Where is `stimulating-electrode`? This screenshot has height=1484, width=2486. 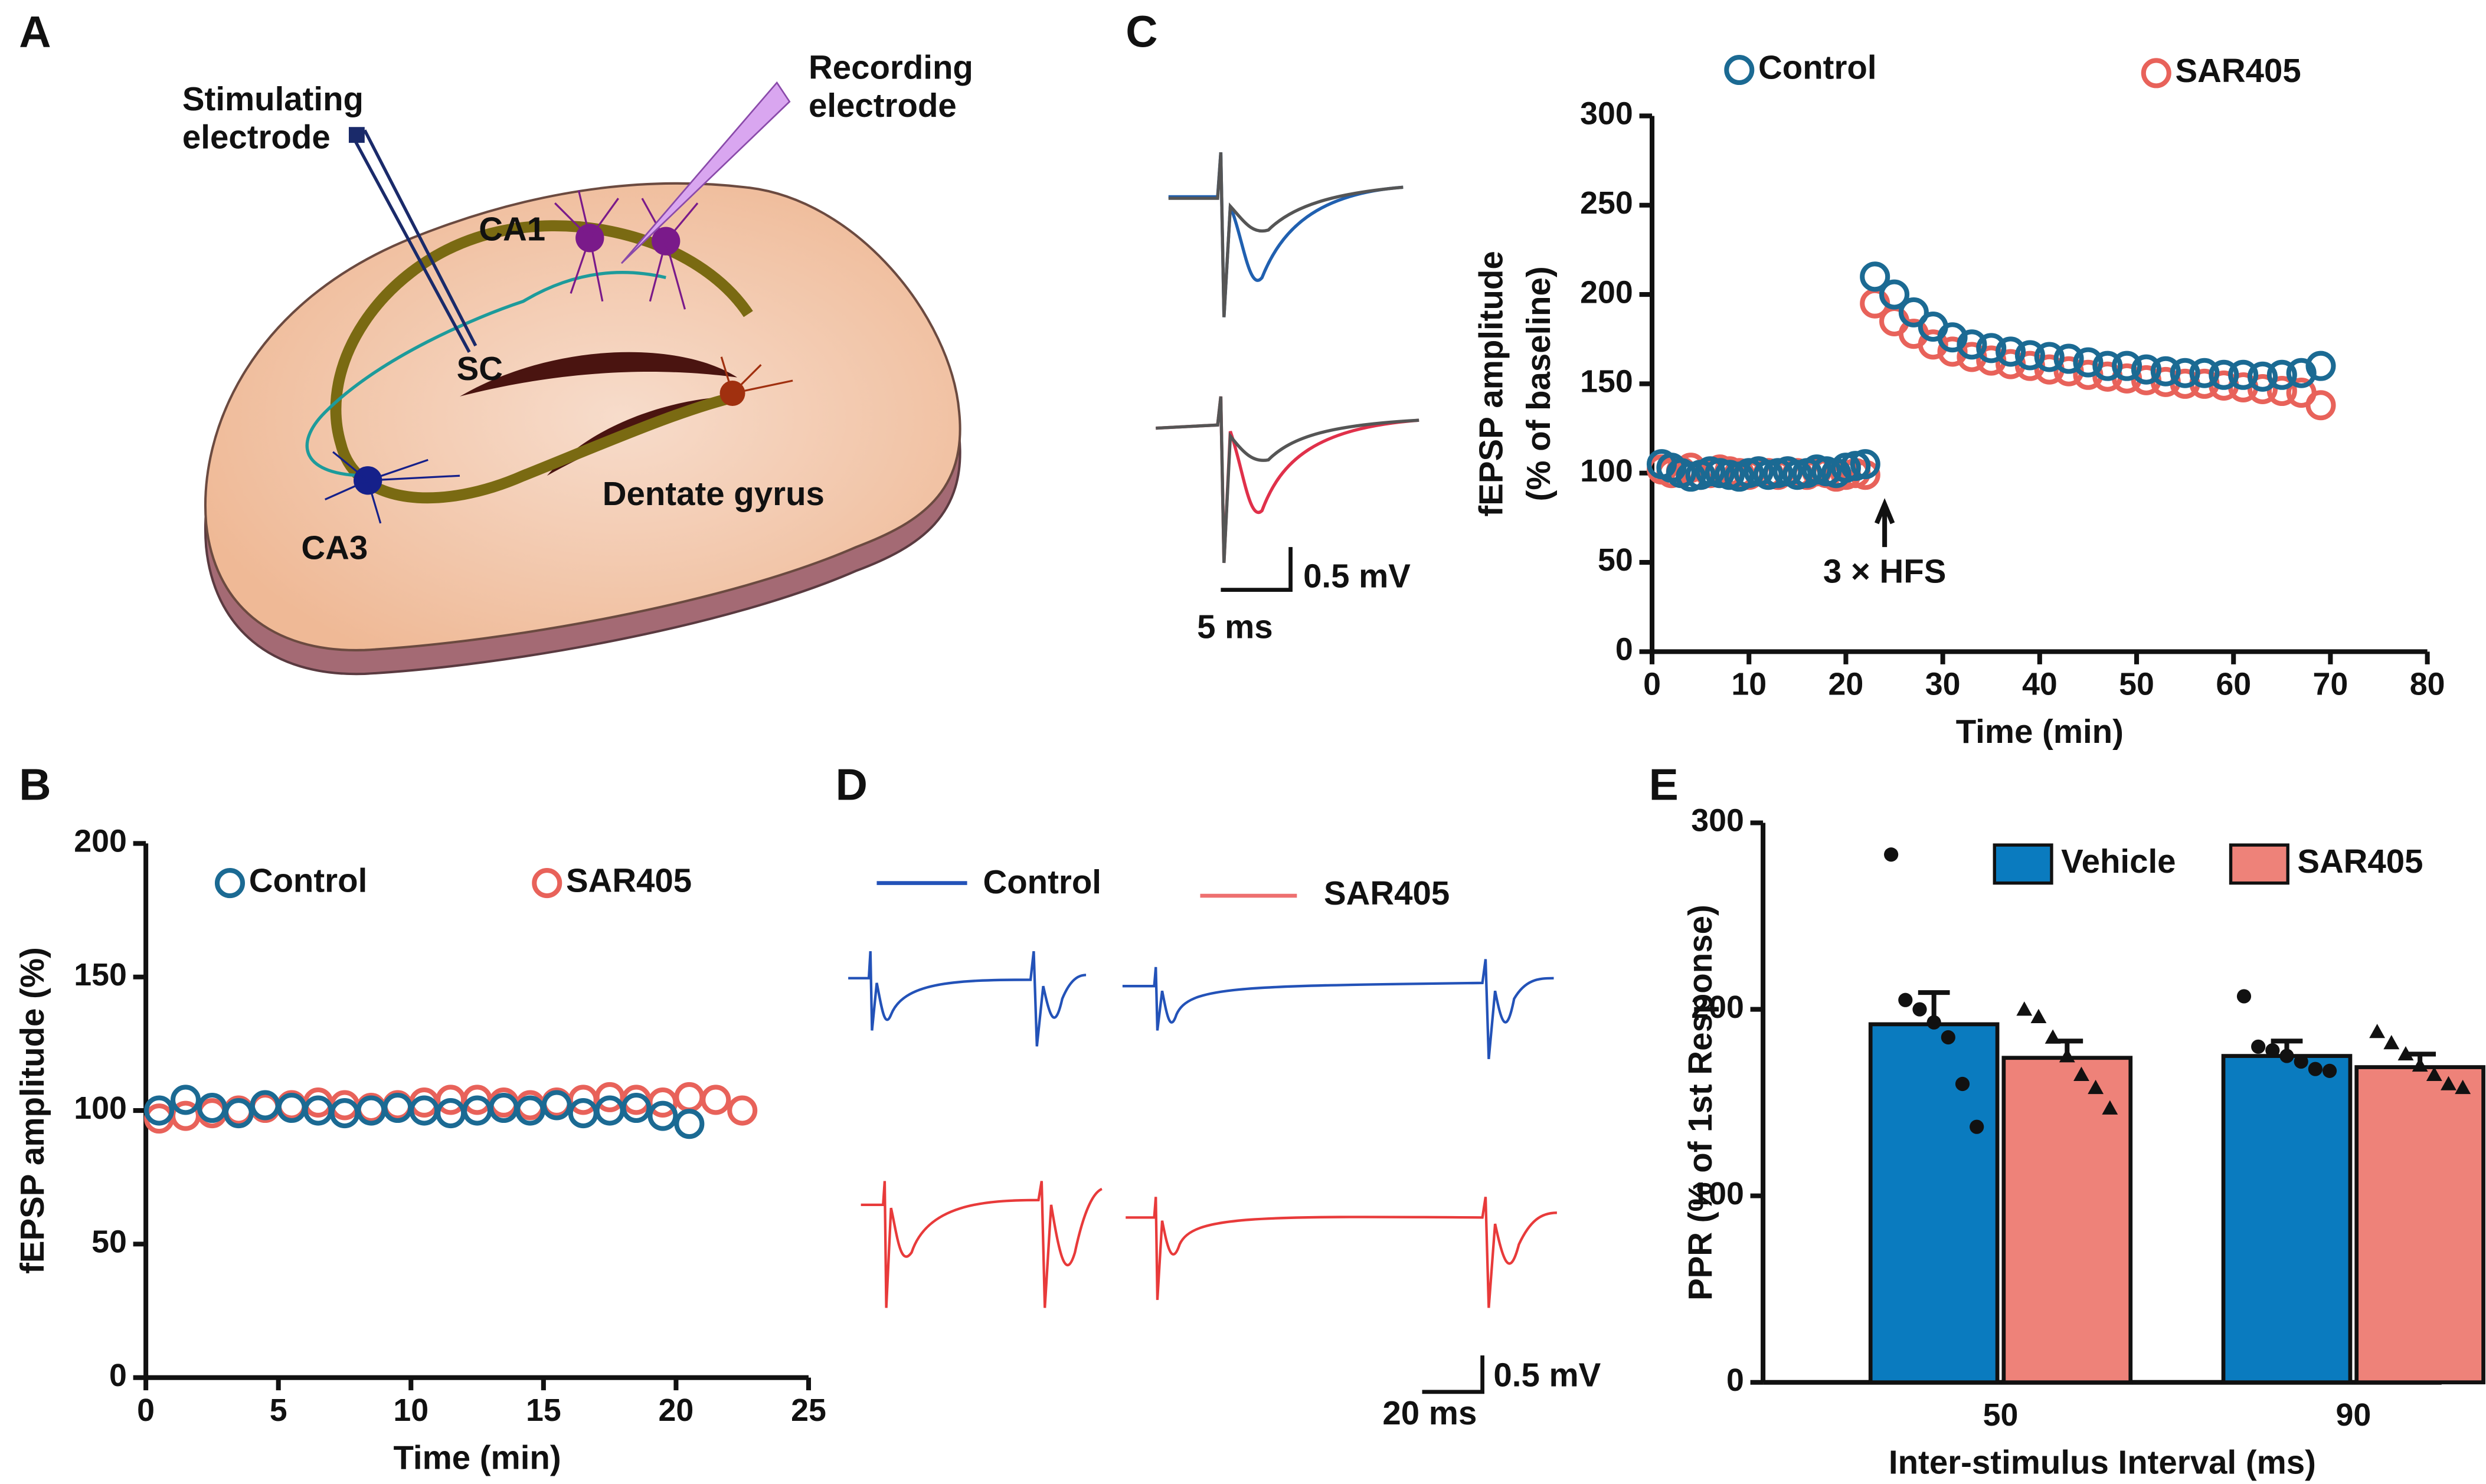
stimulating-electrode is located at coordinates (413, 241).